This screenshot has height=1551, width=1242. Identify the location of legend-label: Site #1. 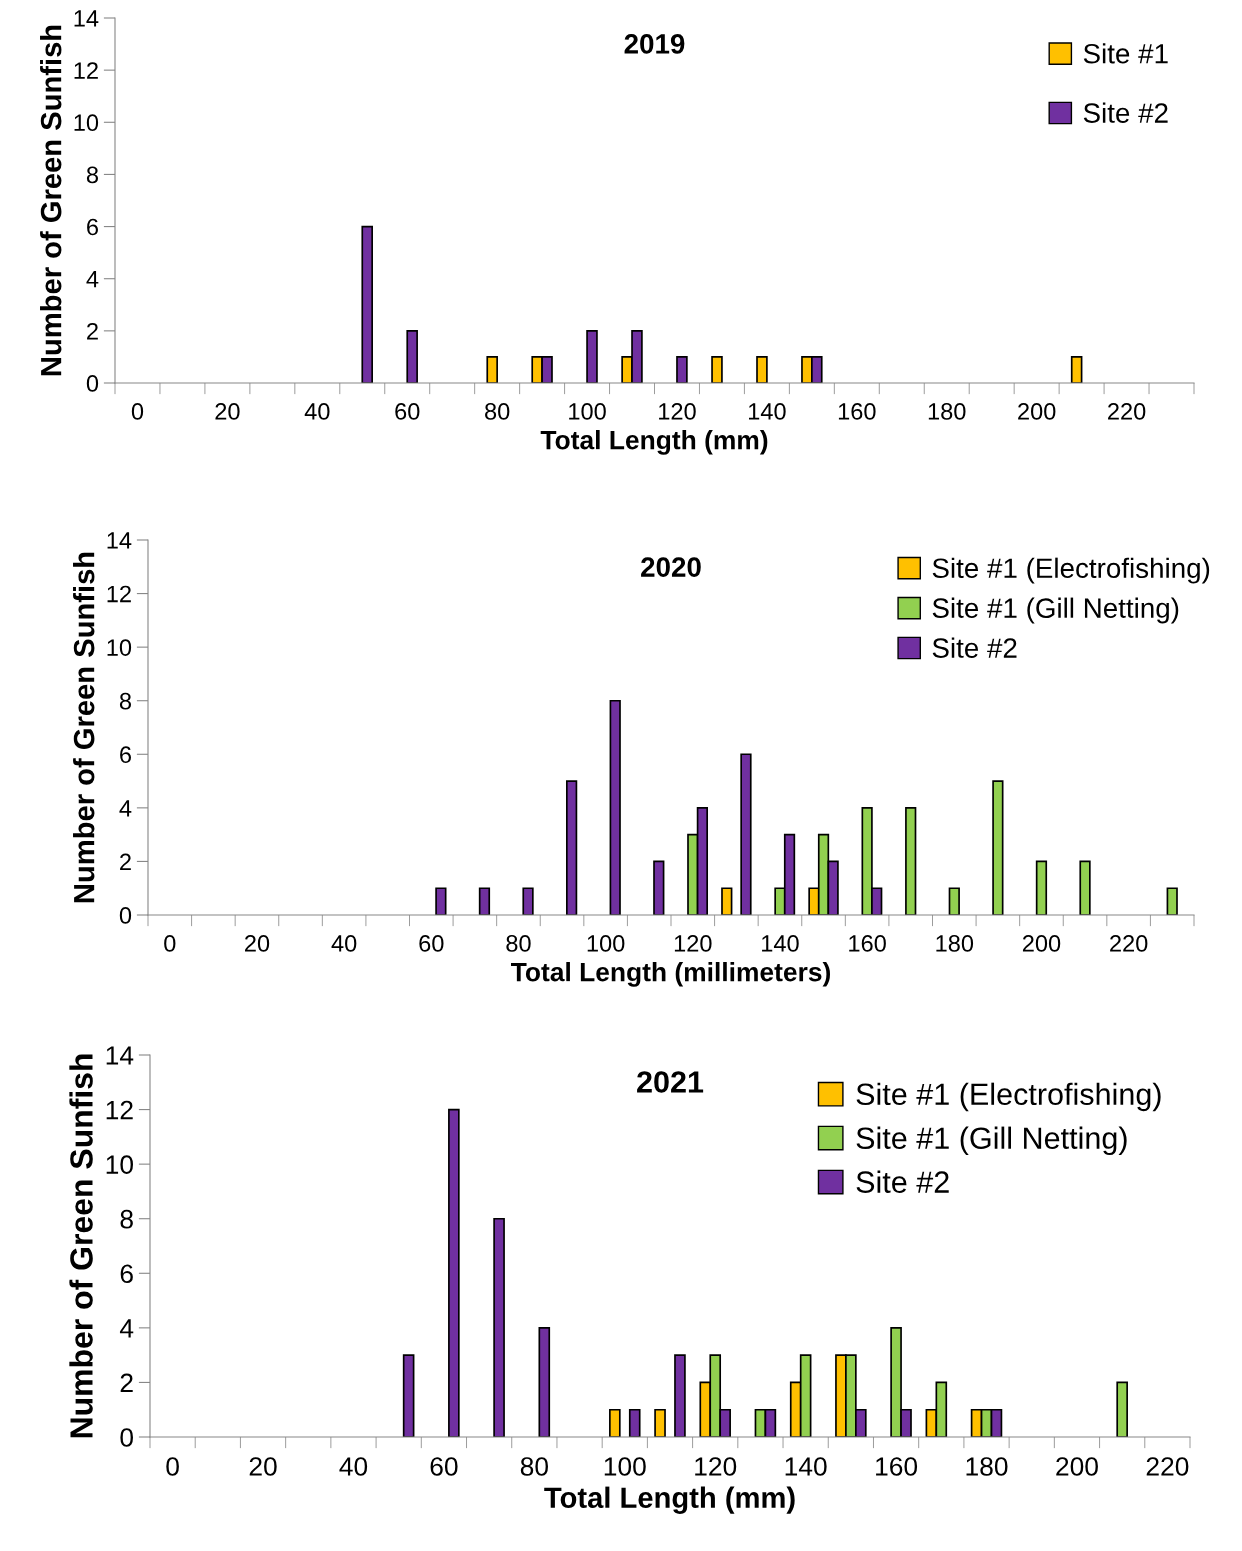
(1125, 53).